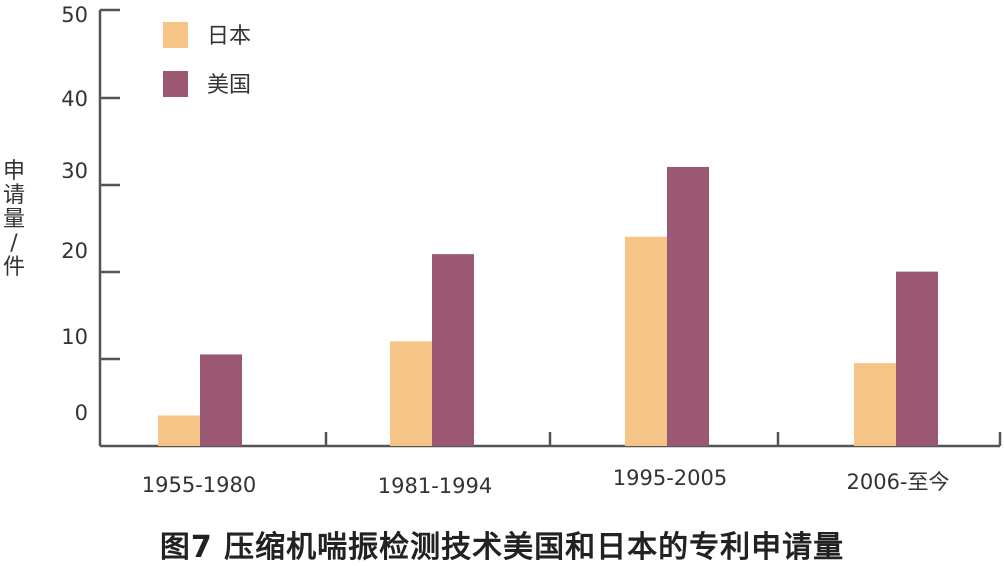 The height and width of the screenshot is (566, 1004). What do you see at coordinates (229, 85) in the screenshot?
I see `legend-label: 美国` at bounding box center [229, 85].